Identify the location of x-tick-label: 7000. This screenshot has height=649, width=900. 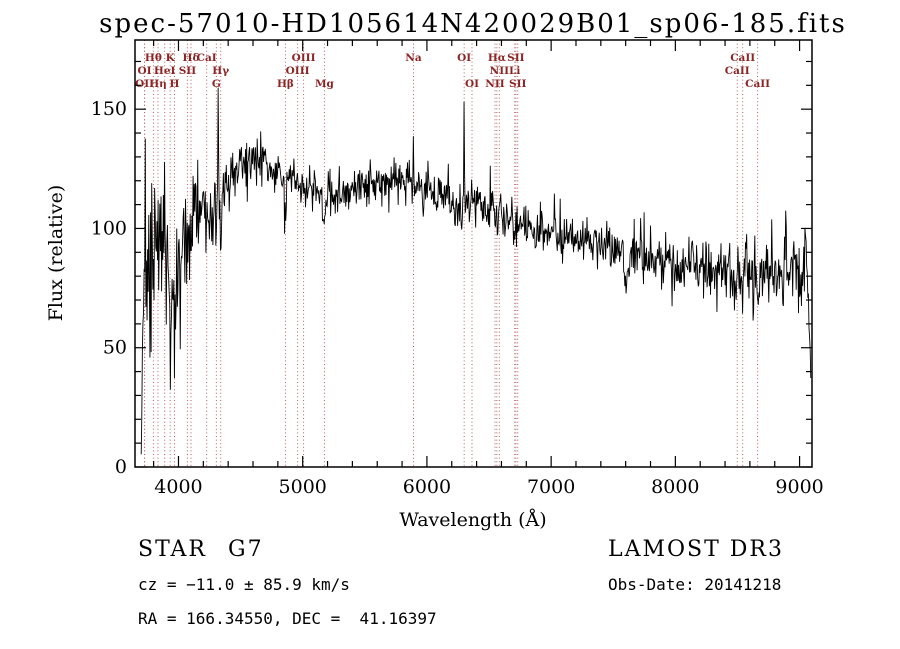
(551, 487).